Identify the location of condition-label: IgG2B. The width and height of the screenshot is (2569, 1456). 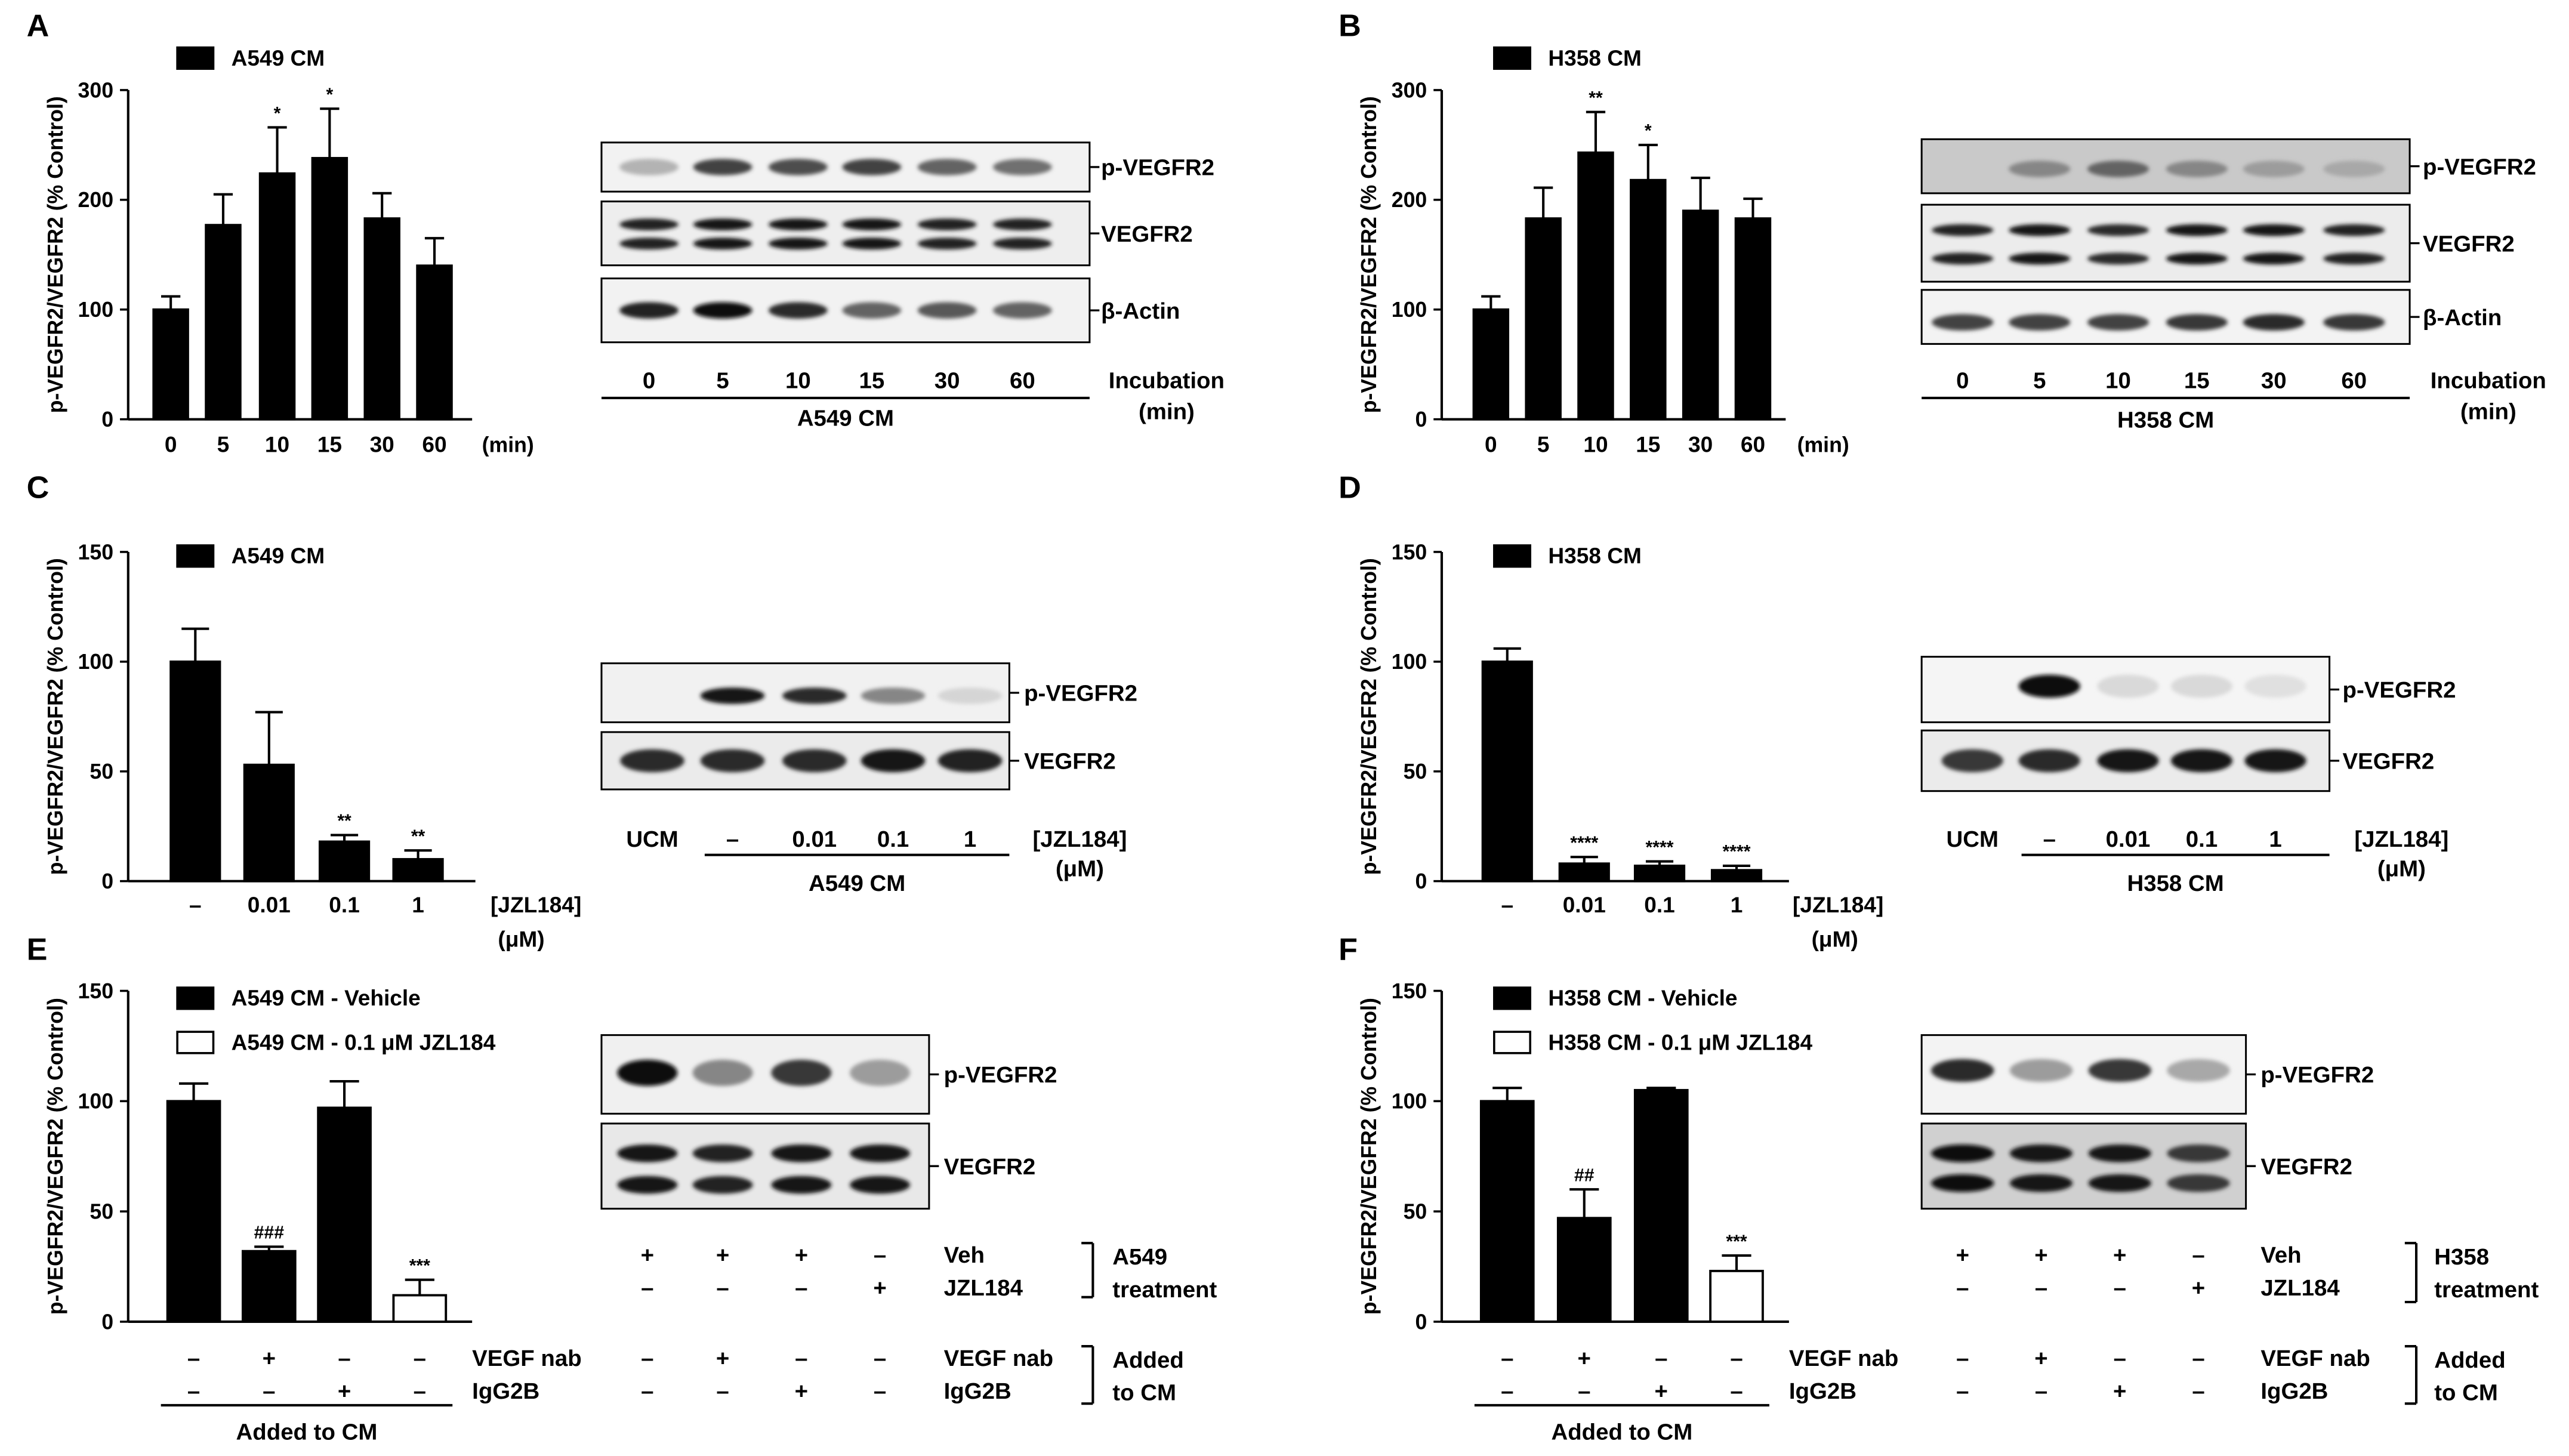
(506, 1391).